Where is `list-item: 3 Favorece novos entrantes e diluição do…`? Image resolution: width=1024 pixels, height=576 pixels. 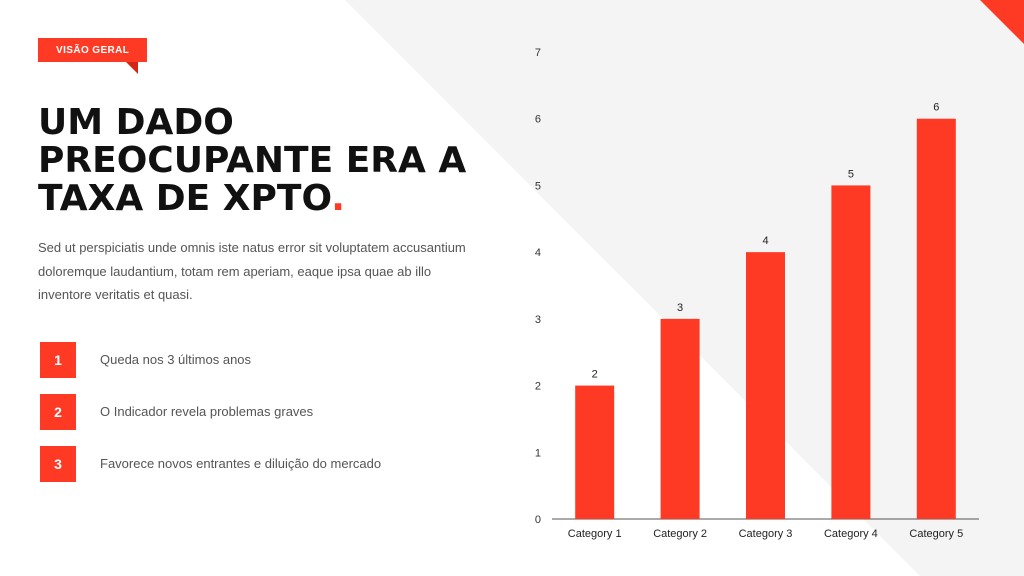
list-item: 3 Favorece novos entrantes e diluição do… is located at coordinates (260, 464).